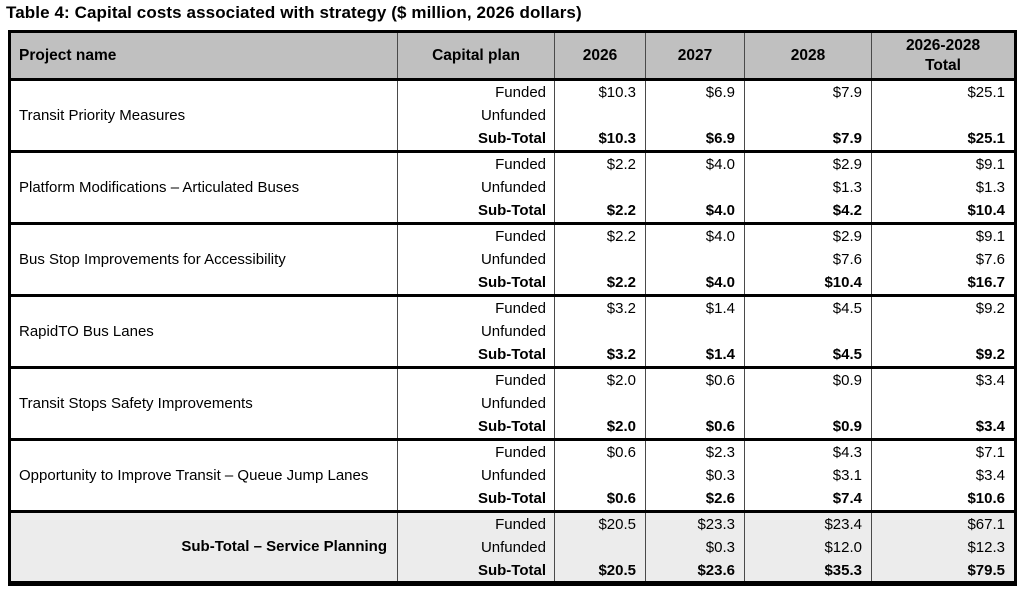  I want to click on value-cell-2027: $0.3, so click(695, 475).